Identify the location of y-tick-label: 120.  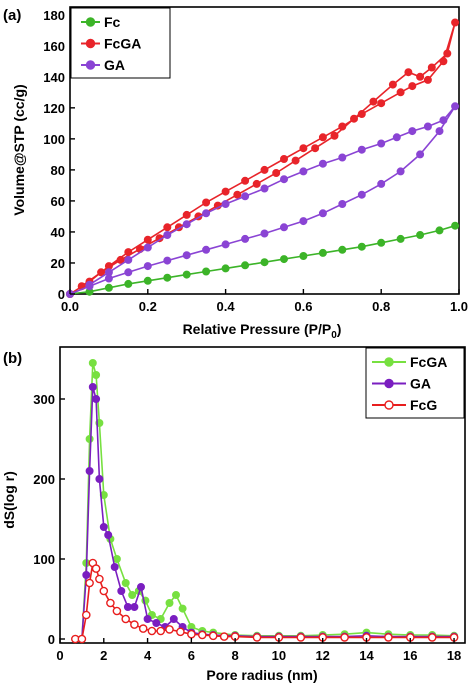
(54, 108).